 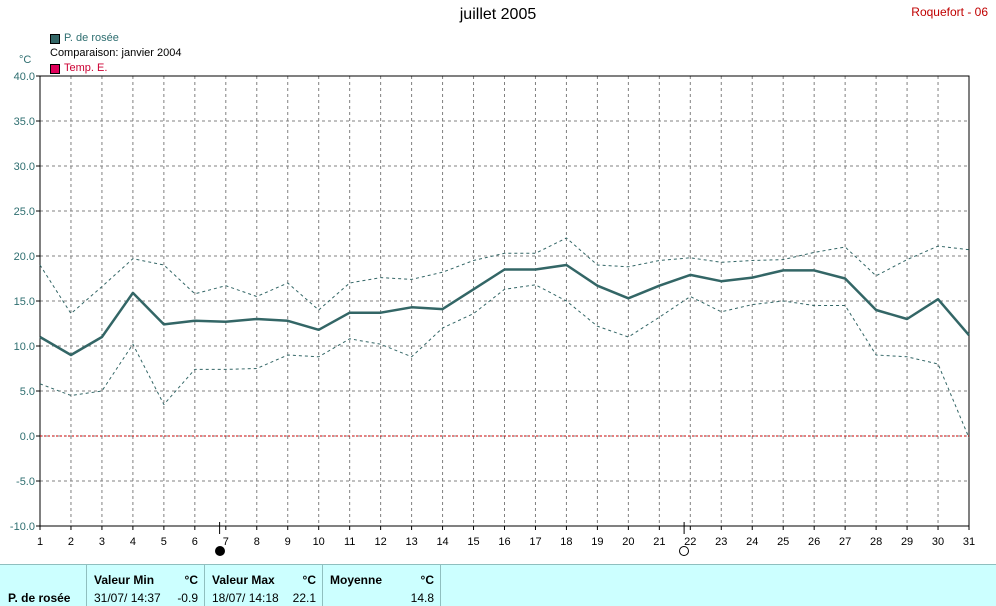 What do you see at coordinates (55, 68) in the screenshot?
I see `legend-swatch-temp` at bounding box center [55, 68].